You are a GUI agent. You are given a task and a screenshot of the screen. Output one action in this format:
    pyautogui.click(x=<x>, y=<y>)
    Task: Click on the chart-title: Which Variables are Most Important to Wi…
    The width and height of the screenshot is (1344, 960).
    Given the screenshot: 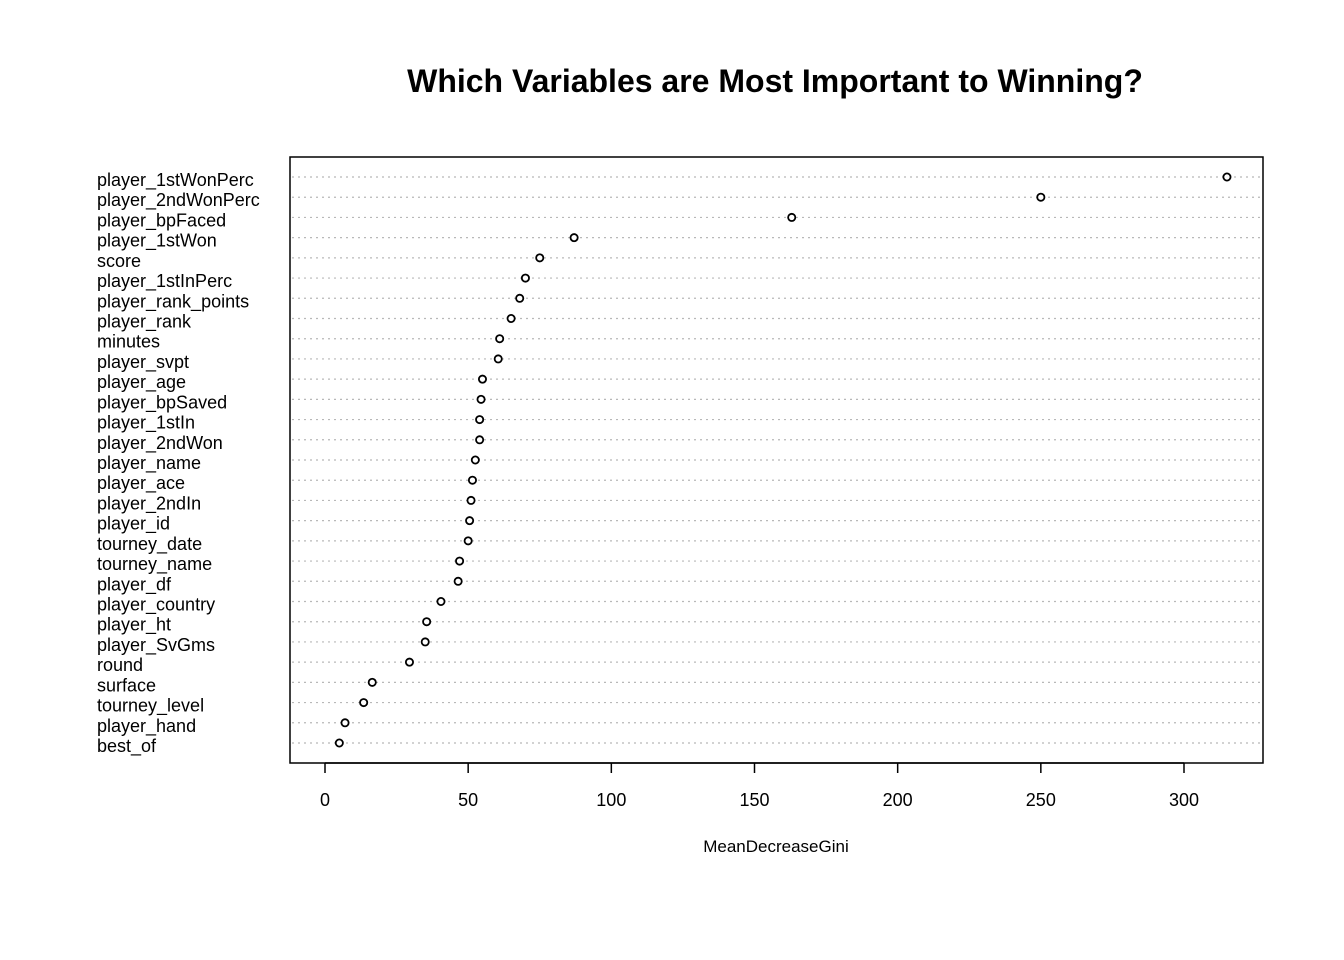 What is the action you would take?
    pyautogui.click(x=775, y=81)
    